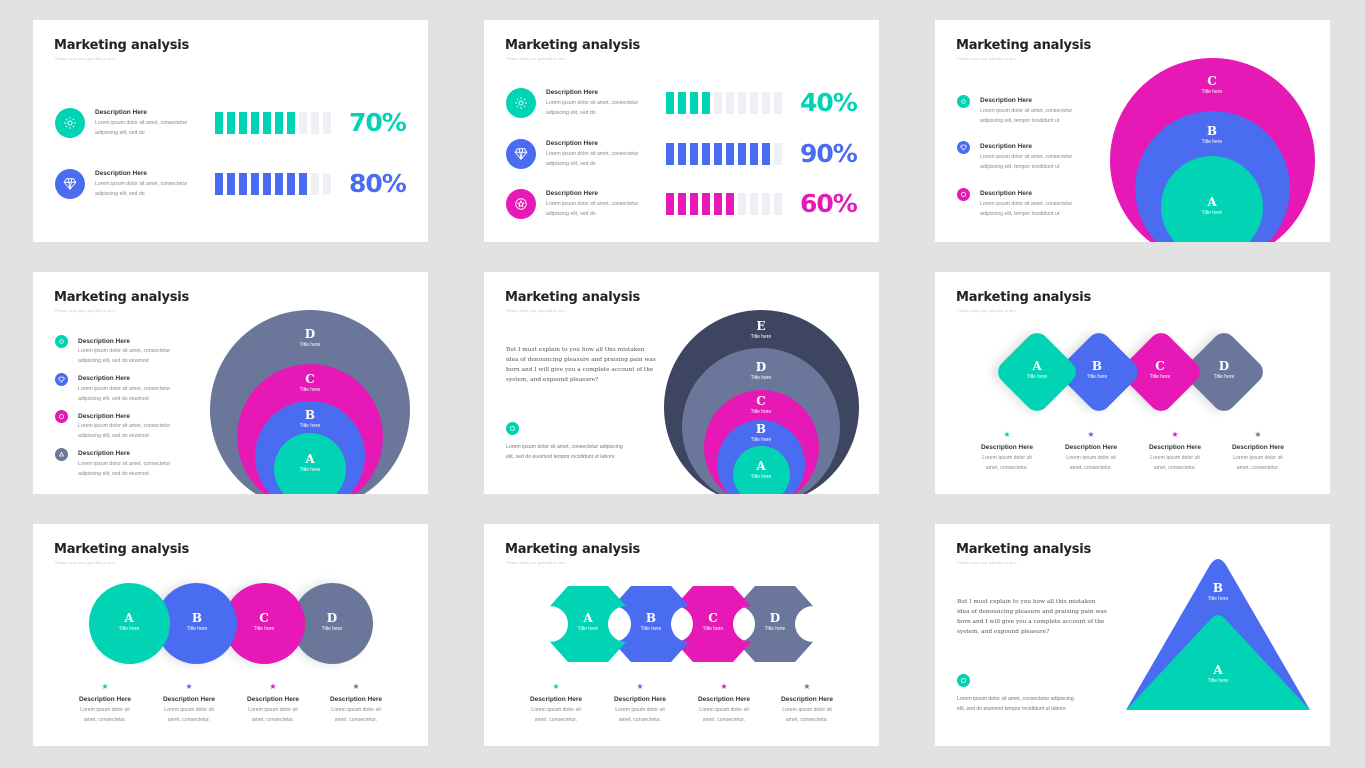 The image size is (1365, 768). I want to click on pyramid, so click(1132, 635).